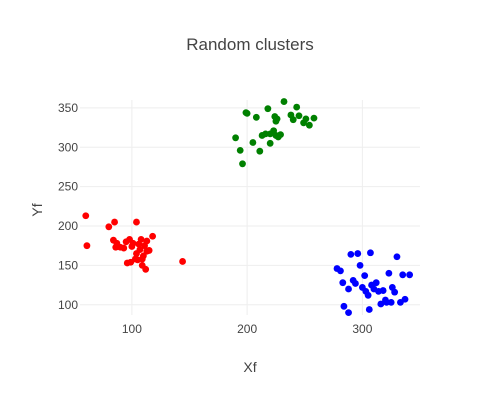  I want to click on x-axis-title: Xf, so click(249, 367).